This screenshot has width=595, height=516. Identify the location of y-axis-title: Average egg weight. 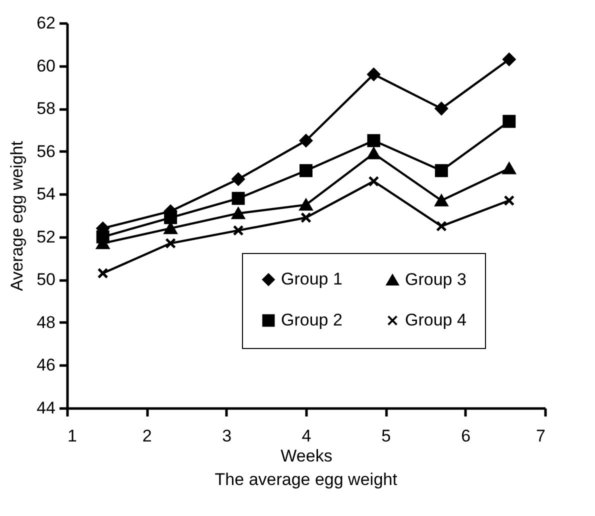
(17, 215).